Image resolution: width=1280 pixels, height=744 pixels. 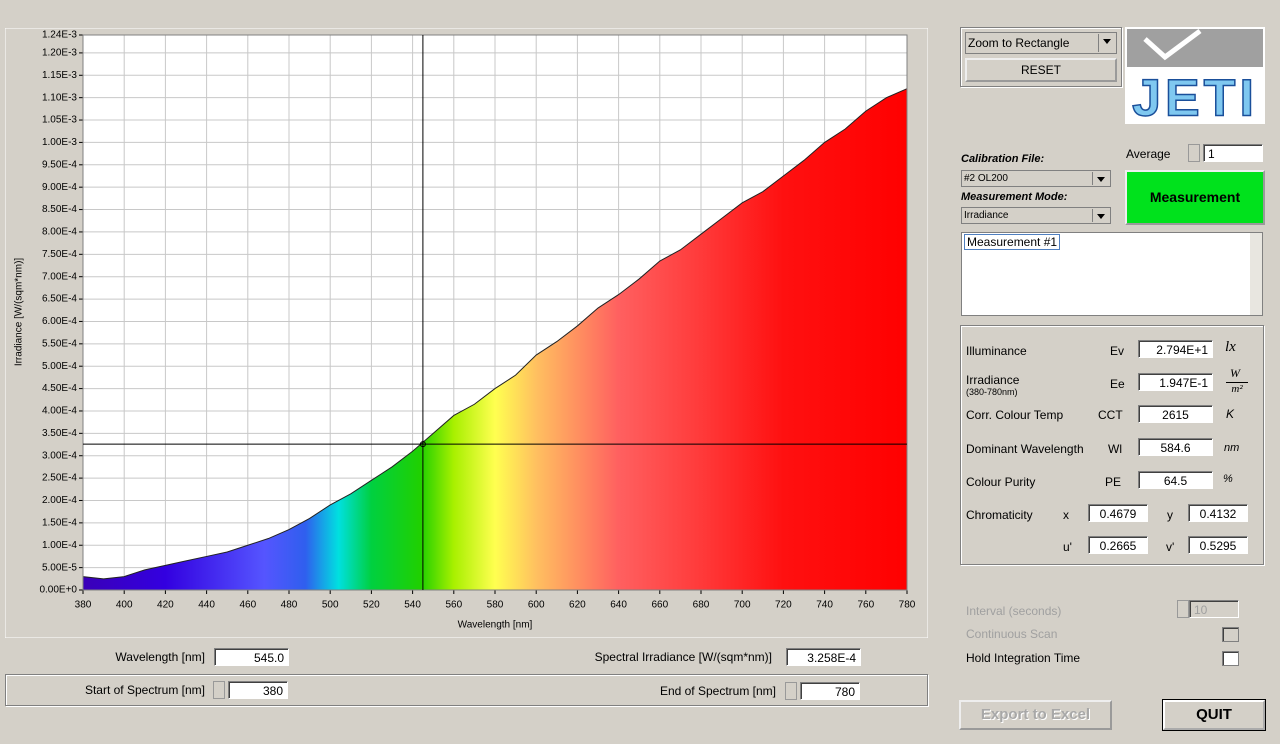 What do you see at coordinates (1214, 715) in the screenshot?
I see `quit-button: QUIT` at bounding box center [1214, 715].